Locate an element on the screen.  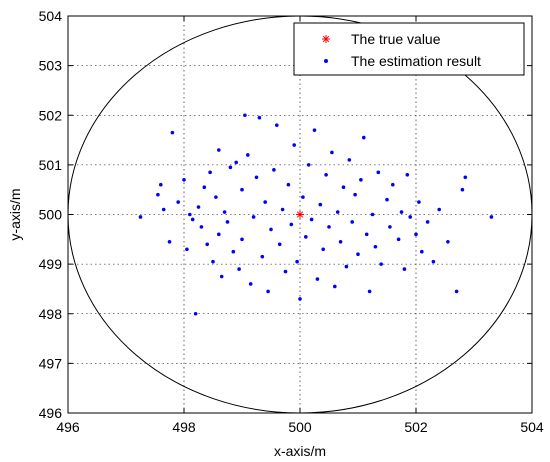
y-tick-label: 504 is located at coordinates (51, 16).